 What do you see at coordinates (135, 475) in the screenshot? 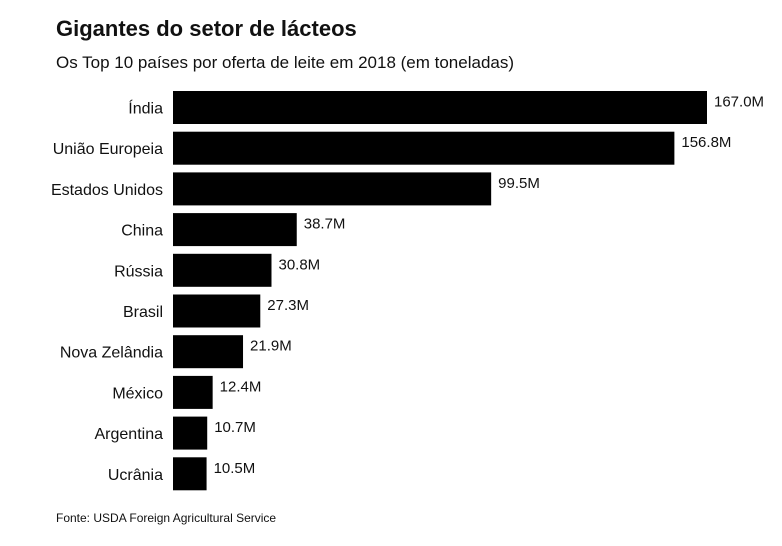
I see `category-label-ucrania: Ucrânia` at bounding box center [135, 475].